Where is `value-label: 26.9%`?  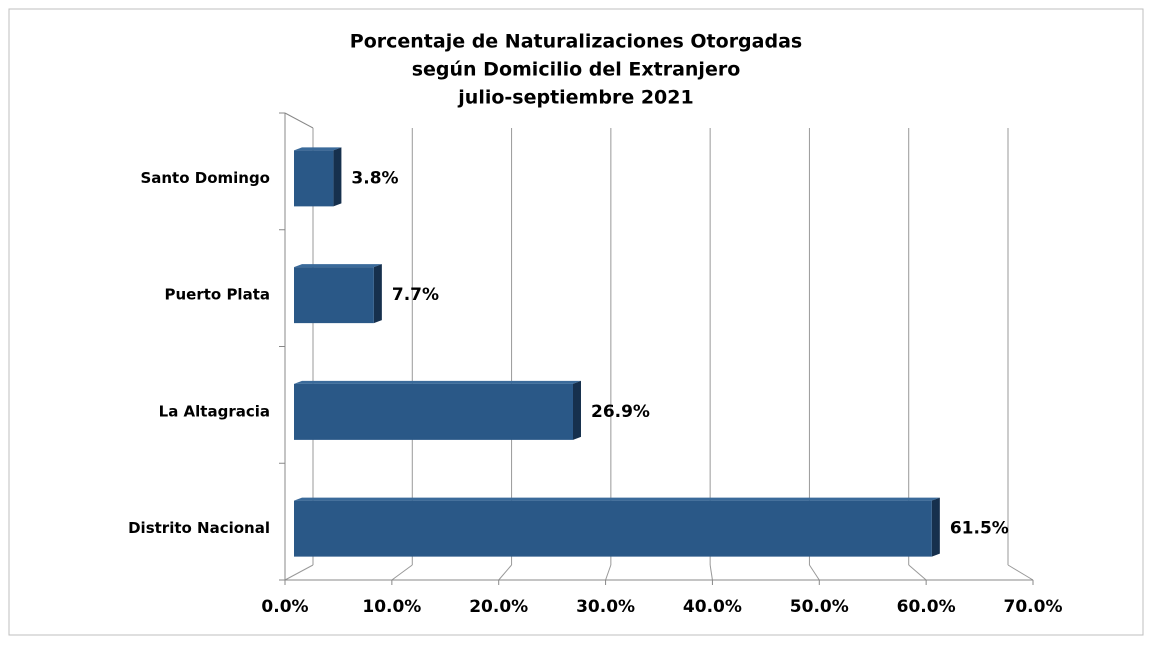 value-label: 26.9% is located at coordinates (620, 412).